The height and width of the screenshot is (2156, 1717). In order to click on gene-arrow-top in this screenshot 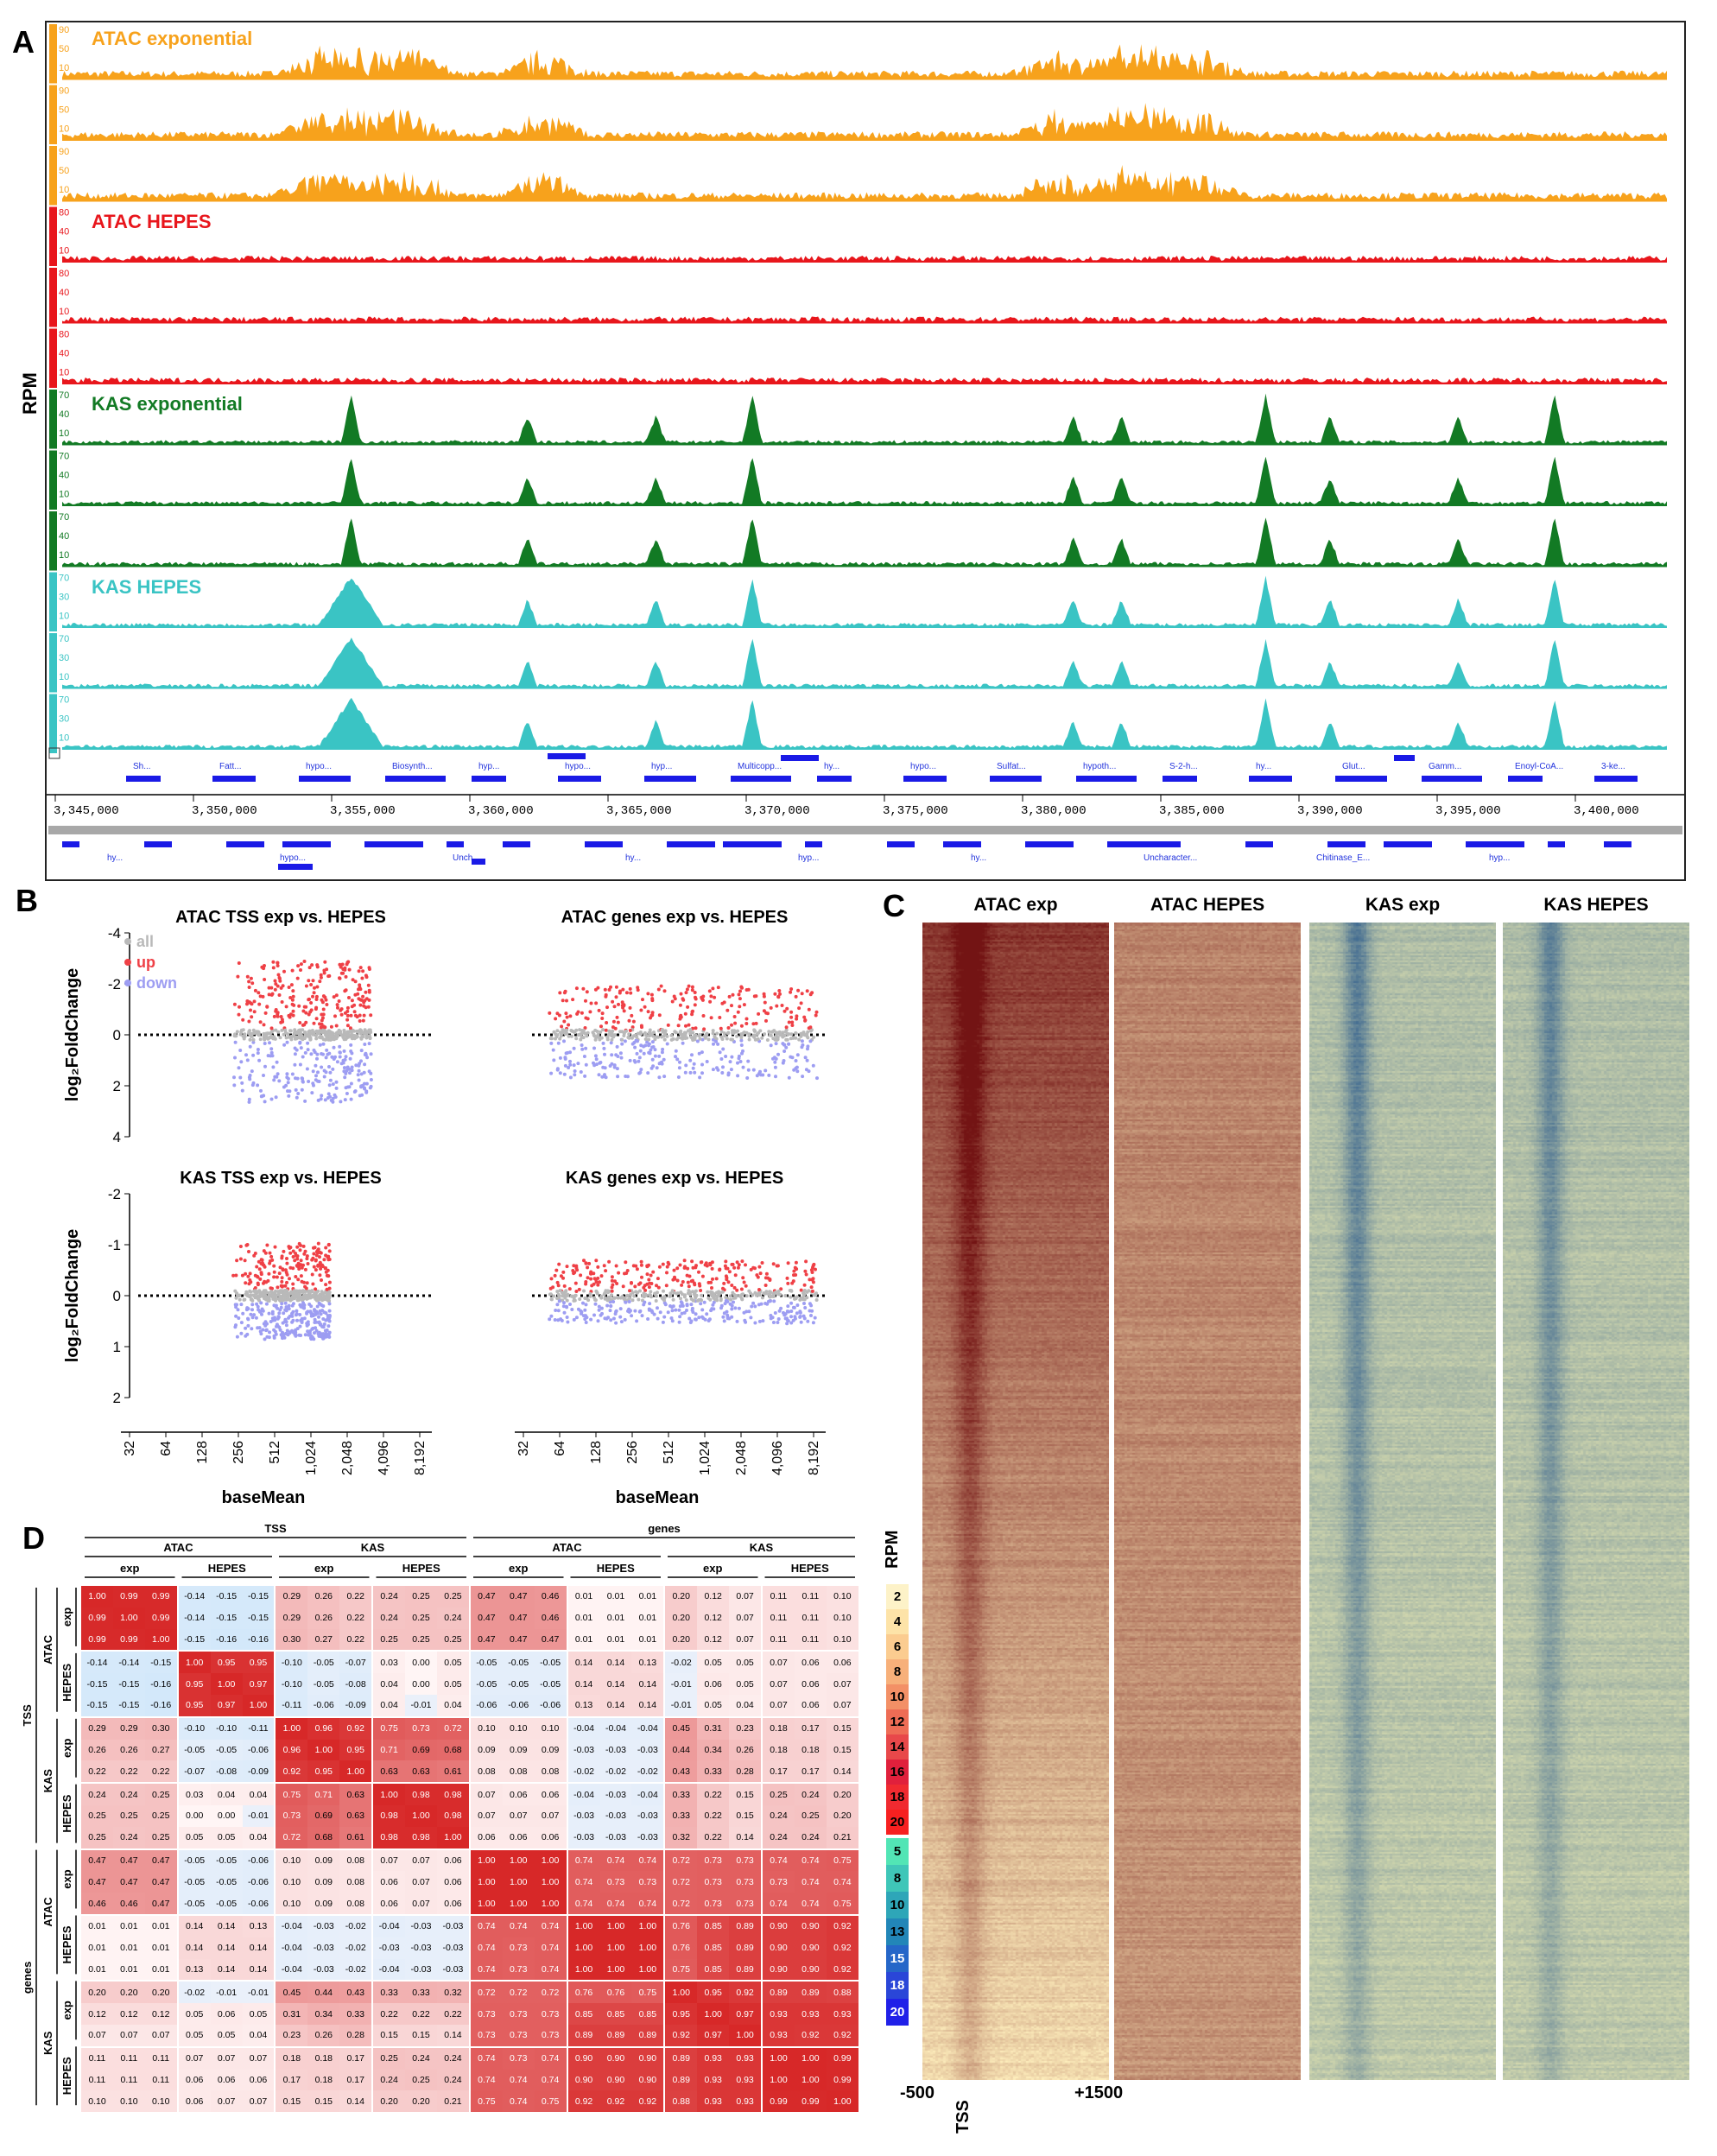, I will do `click(1107, 779)`.